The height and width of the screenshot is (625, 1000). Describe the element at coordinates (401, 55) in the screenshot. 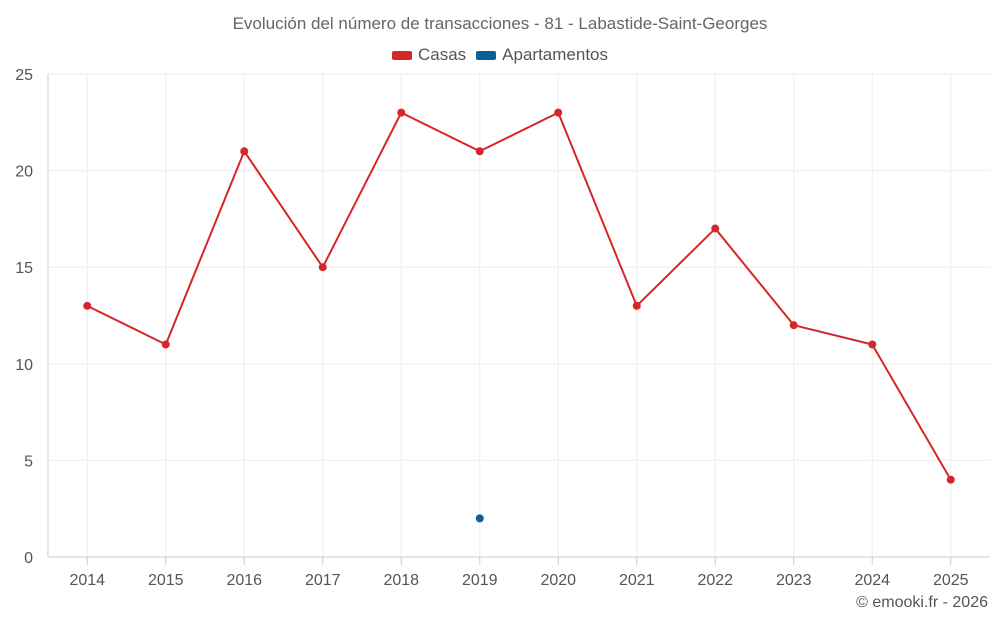

I see `legend-swatch-casas` at that location.